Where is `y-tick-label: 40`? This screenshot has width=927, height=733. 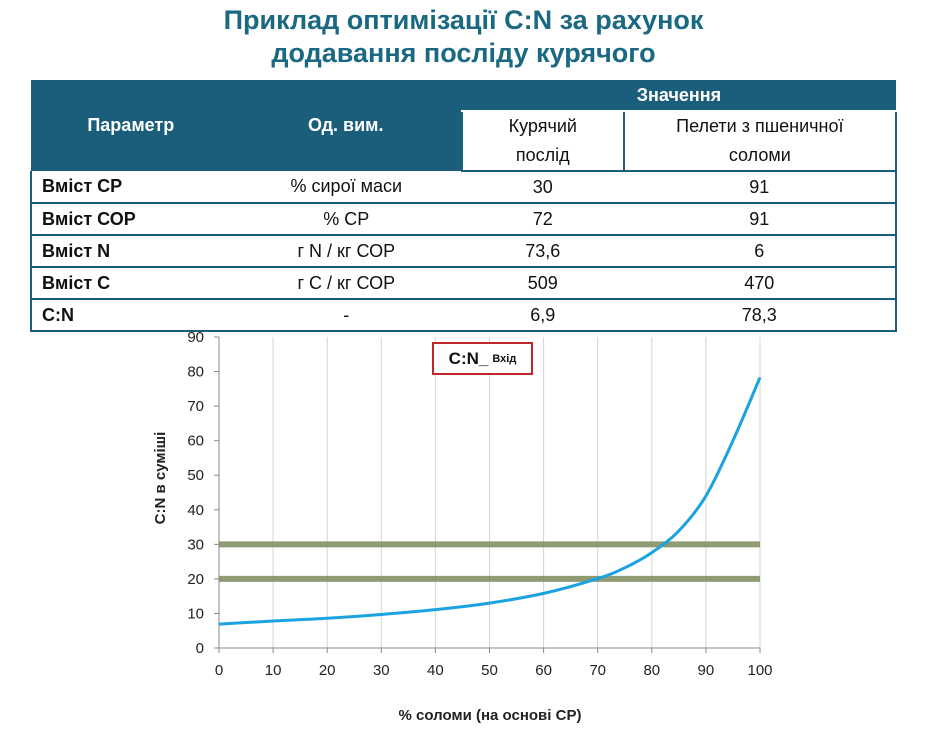
y-tick-label: 40 is located at coordinates (195, 510).